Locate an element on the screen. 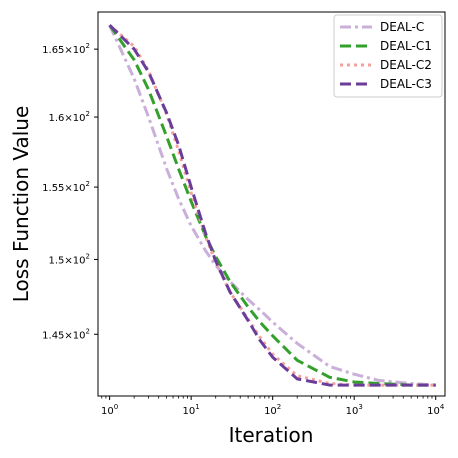 The width and height of the screenshot is (458, 458). legend-box is located at coordinates (388, 56).